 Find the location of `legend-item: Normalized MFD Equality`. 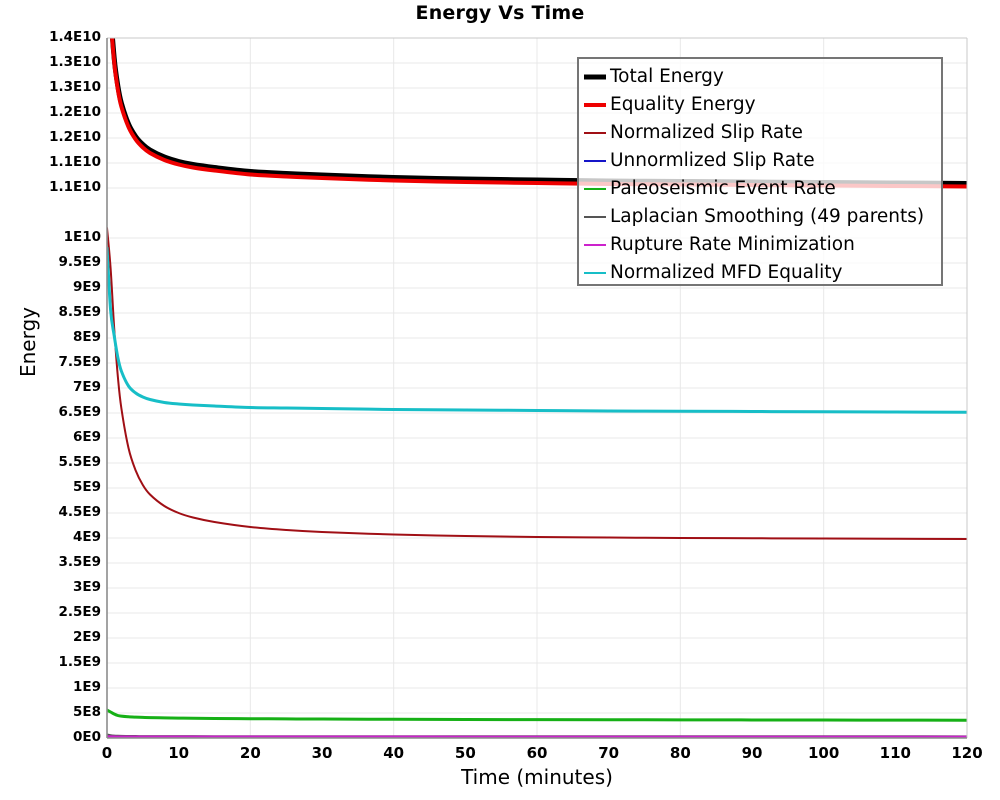

legend-item: Normalized MFD Equality is located at coordinates (760, 273).